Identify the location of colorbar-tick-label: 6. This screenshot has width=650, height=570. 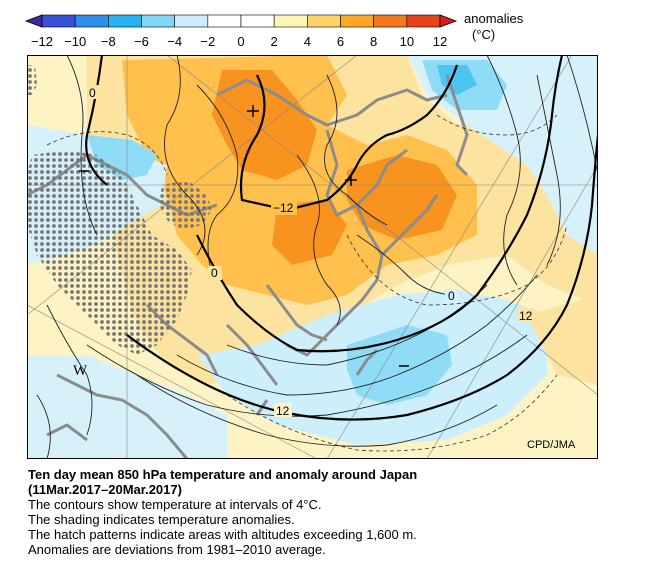
(340, 41).